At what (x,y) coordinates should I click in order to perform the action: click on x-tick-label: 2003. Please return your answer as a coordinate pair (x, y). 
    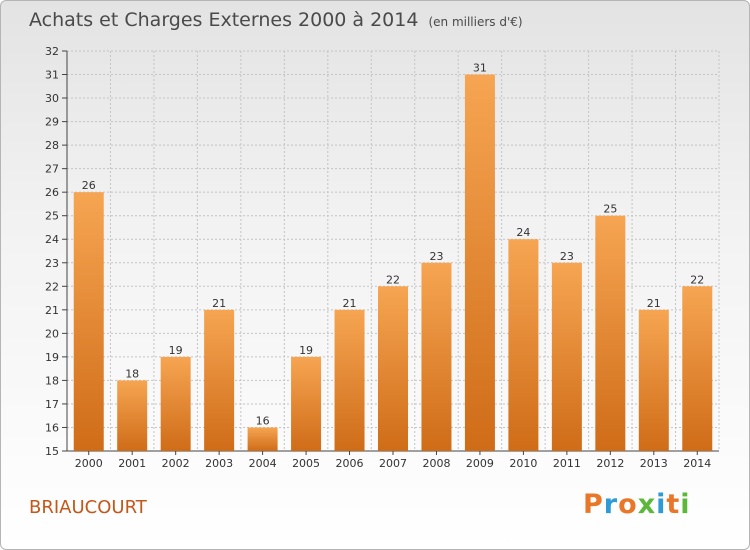
    Looking at the image, I should click on (219, 463).